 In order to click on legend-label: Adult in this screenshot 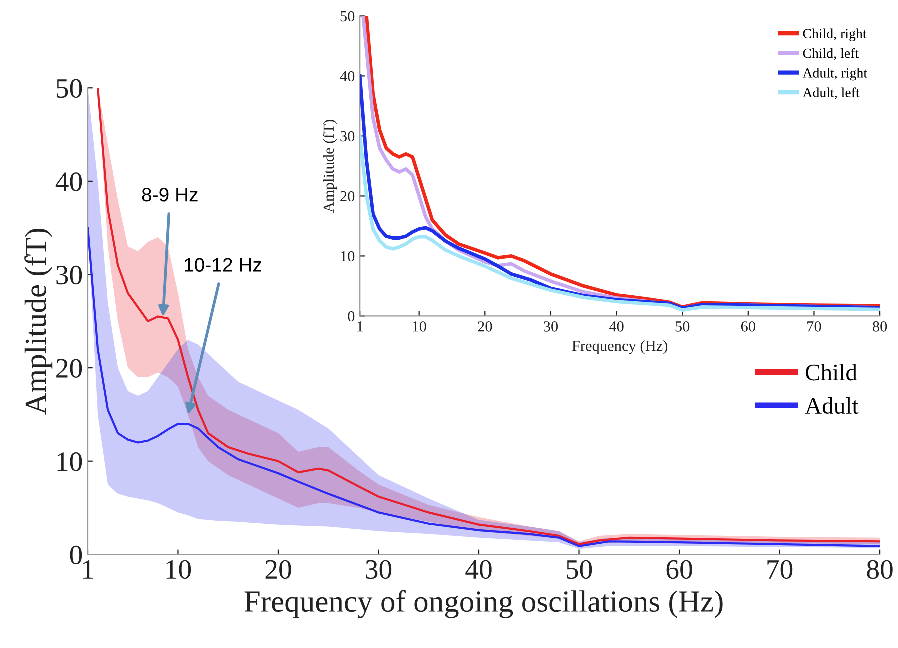, I will do `click(832, 405)`.